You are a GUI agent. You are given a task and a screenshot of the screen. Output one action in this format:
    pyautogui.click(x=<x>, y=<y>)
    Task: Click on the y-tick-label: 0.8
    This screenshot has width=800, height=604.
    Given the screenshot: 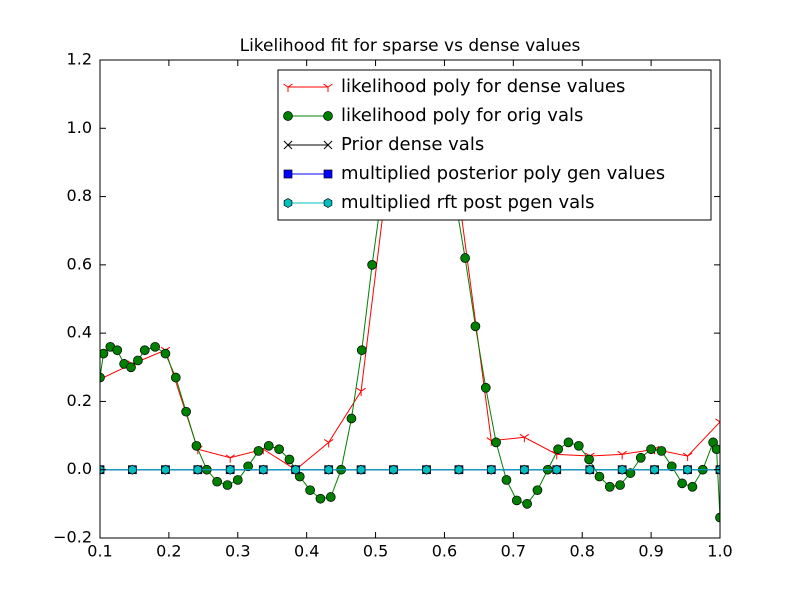 What is the action you would take?
    pyautogui.click(x=79, y=195)
    